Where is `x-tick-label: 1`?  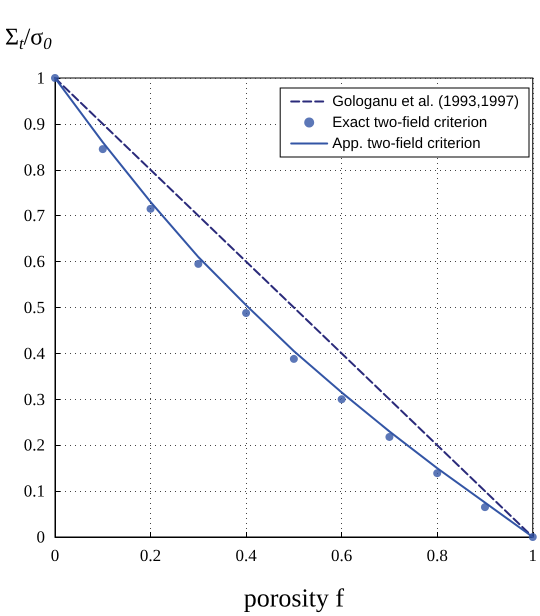
x-tick-label: 1 is located at coordinates (532, 555).